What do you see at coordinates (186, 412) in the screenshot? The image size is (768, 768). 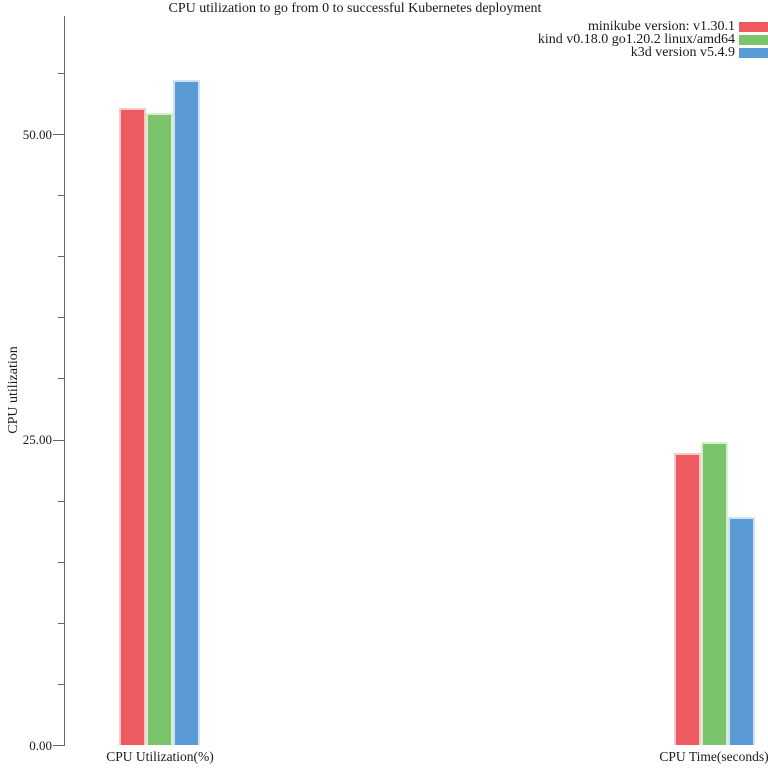 I see `bar-cpu-utilization--series-2` at bounding box center [186, 412].